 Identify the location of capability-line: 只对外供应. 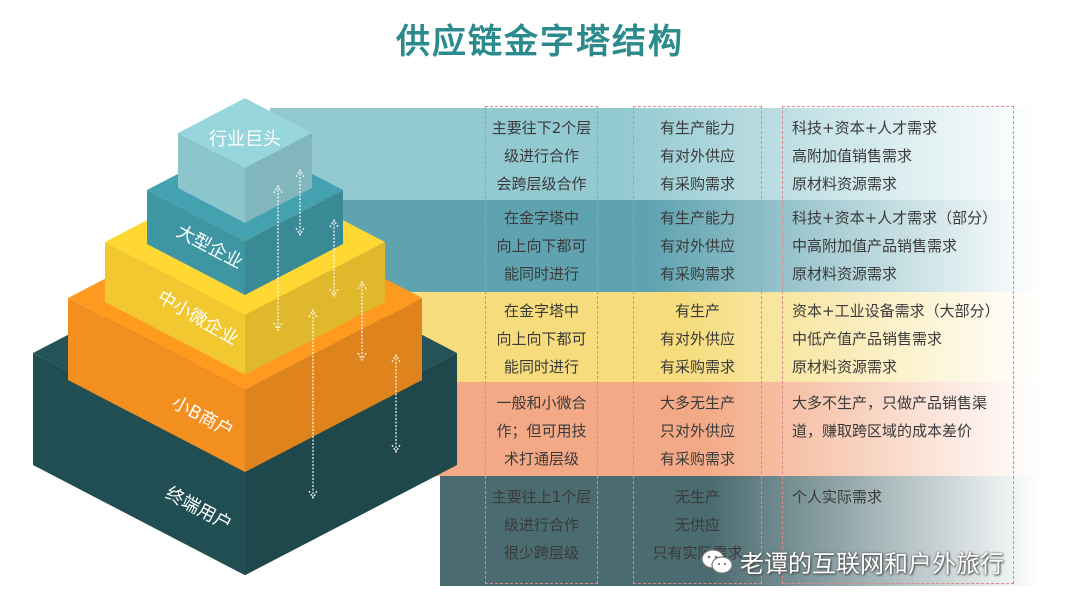
(697, 431).